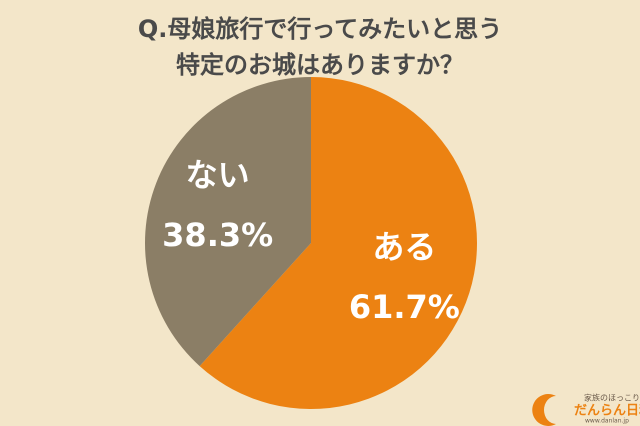  I want to click on logo-icon, so click(544, 410).